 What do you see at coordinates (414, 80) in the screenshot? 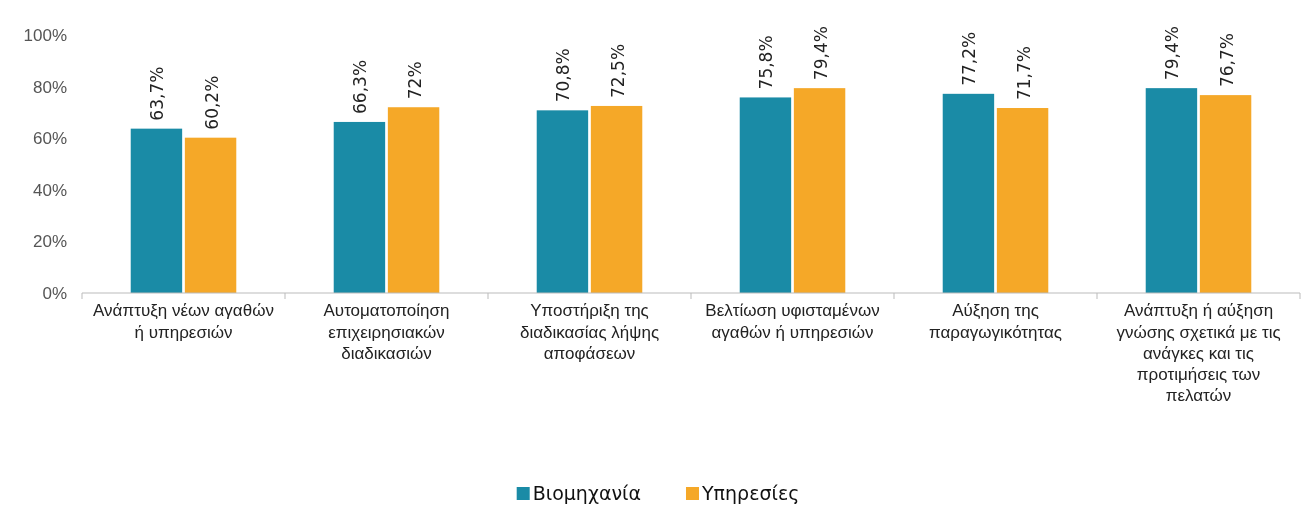
I see `data-label: 72%` at bounding box center [414, 80].